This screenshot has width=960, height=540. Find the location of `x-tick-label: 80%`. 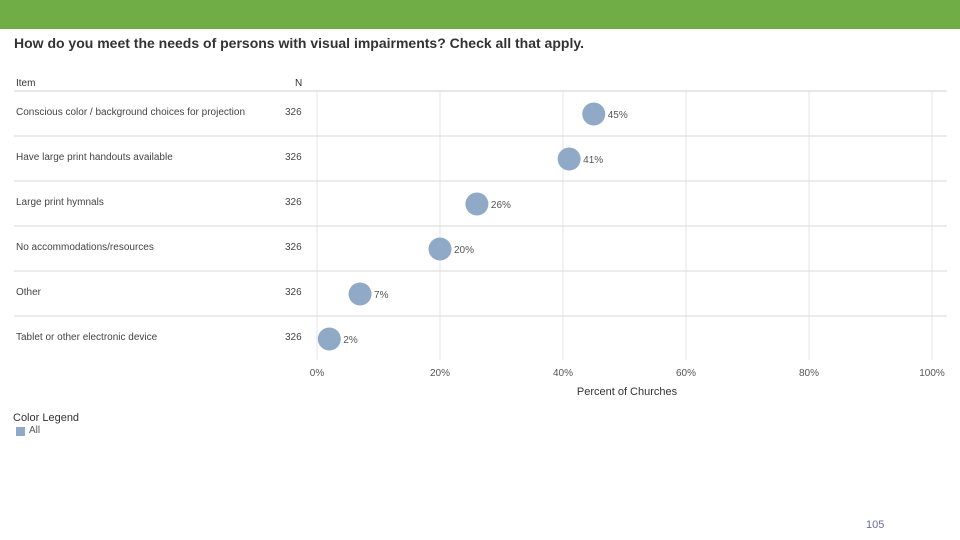

x-tick-label: 80% is located at coordinates (809, 373).